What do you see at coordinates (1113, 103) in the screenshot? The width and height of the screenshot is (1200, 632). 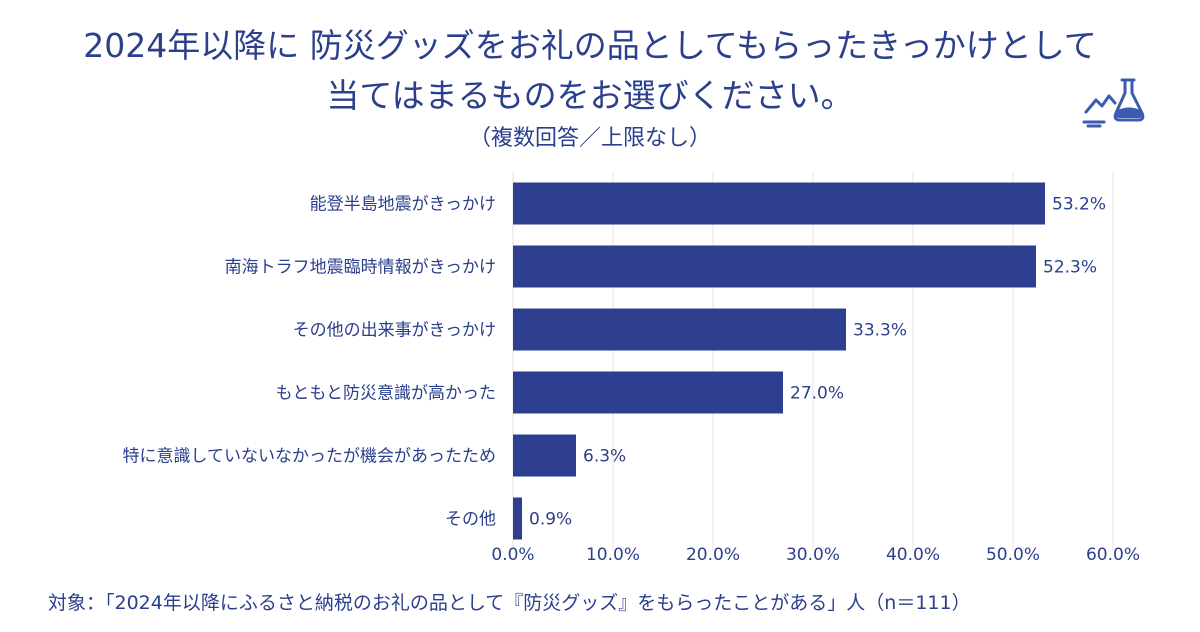 I see `flask-landscape-icon` at bounding box center [1113, 103].